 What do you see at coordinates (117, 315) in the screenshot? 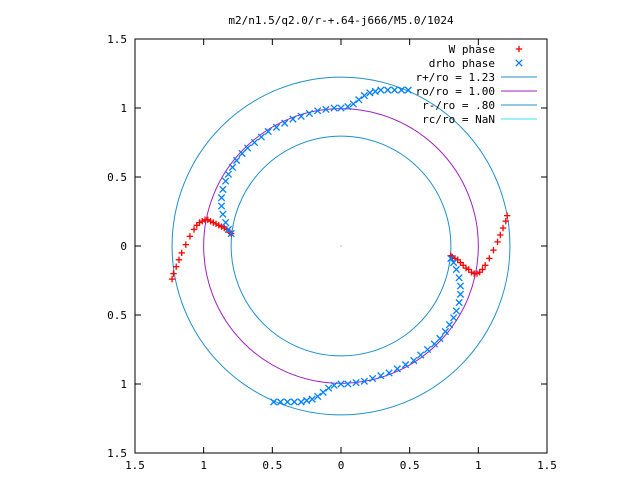
I see `y-tick-label: 0.5` at bounding box center [117, 315].